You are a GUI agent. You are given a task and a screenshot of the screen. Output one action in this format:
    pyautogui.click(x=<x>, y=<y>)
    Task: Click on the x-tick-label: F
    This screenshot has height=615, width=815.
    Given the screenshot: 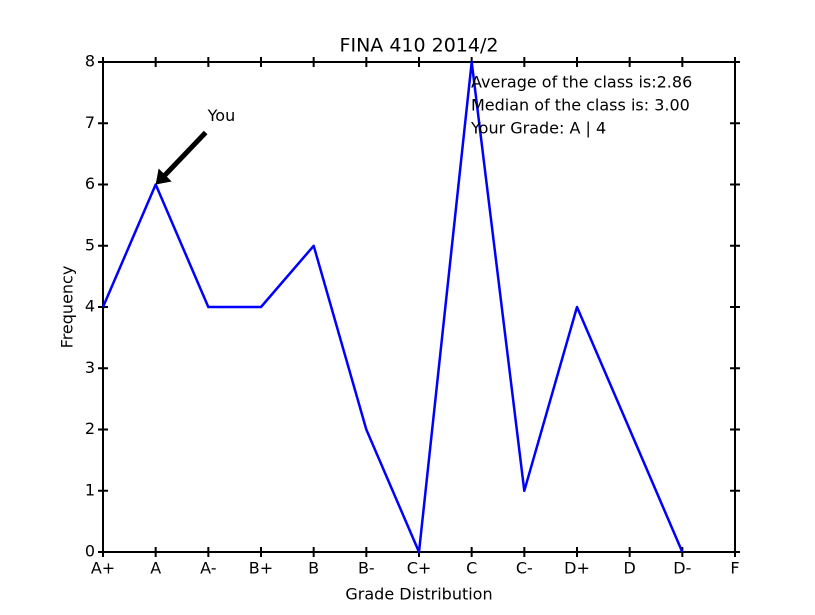 What is the action you would take?
    pyautogui.click(x=734, y=568)
    